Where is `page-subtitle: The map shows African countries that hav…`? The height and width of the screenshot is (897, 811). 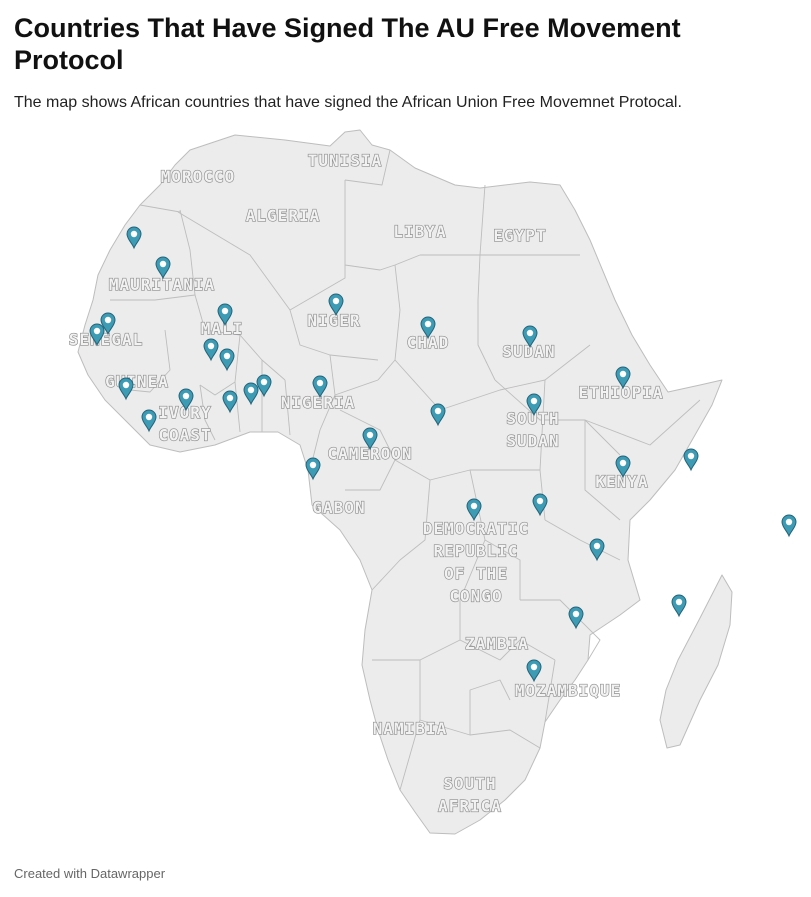 page-subtitle: The map shows African countries that hav… is located at coordinates (348, 102).